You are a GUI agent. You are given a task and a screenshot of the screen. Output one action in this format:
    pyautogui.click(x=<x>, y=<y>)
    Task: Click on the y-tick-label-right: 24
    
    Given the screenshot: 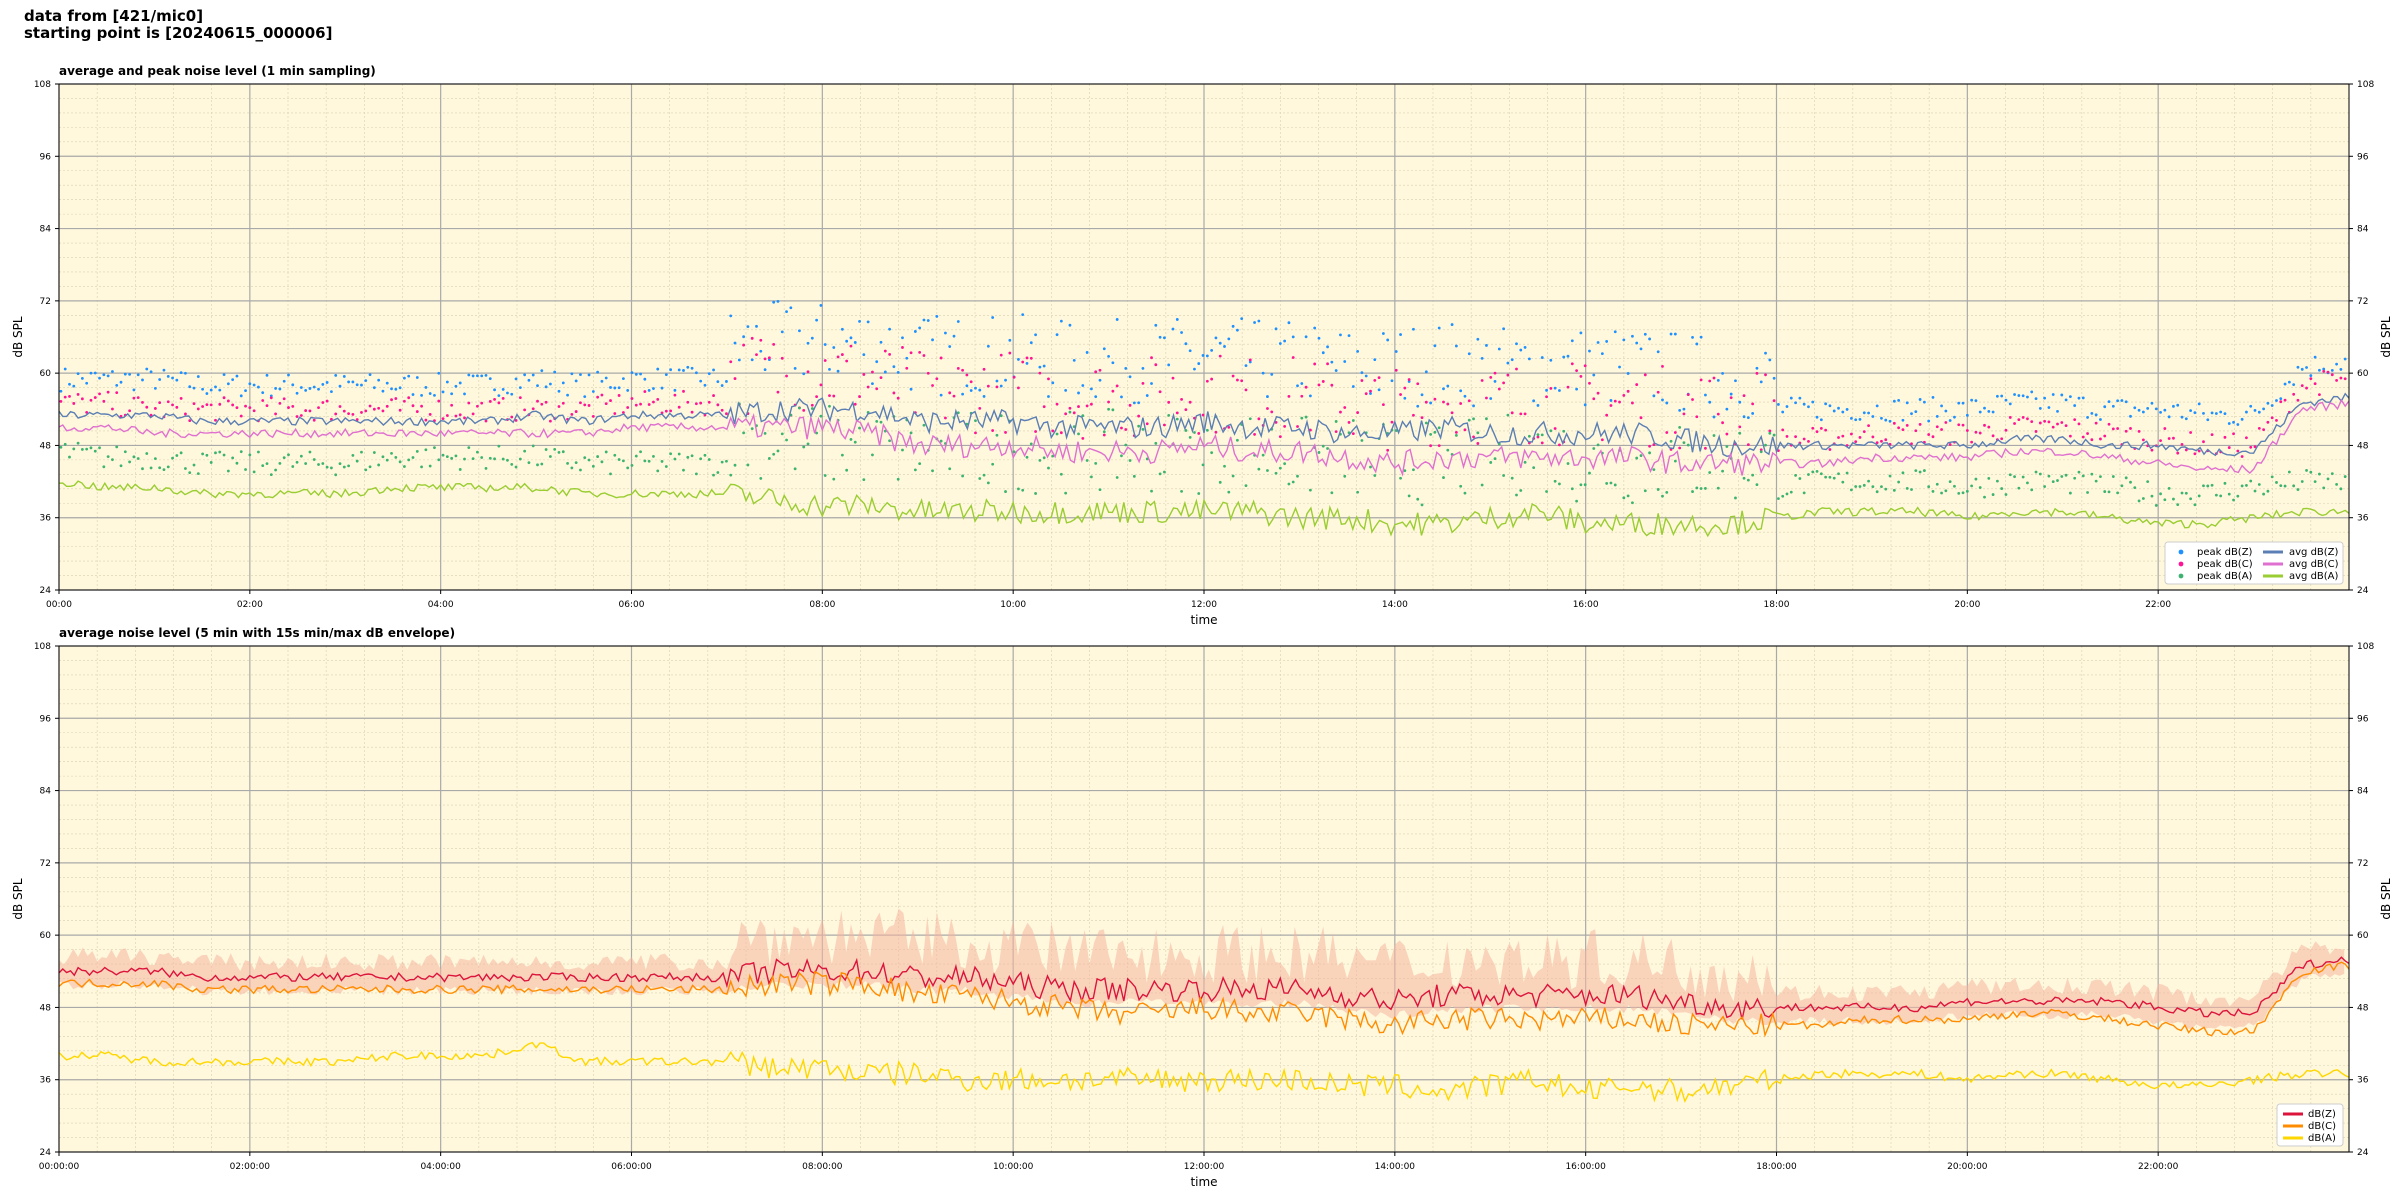 What is the action you would take?
    pyautogui.click(x=2363, y=1153)
    